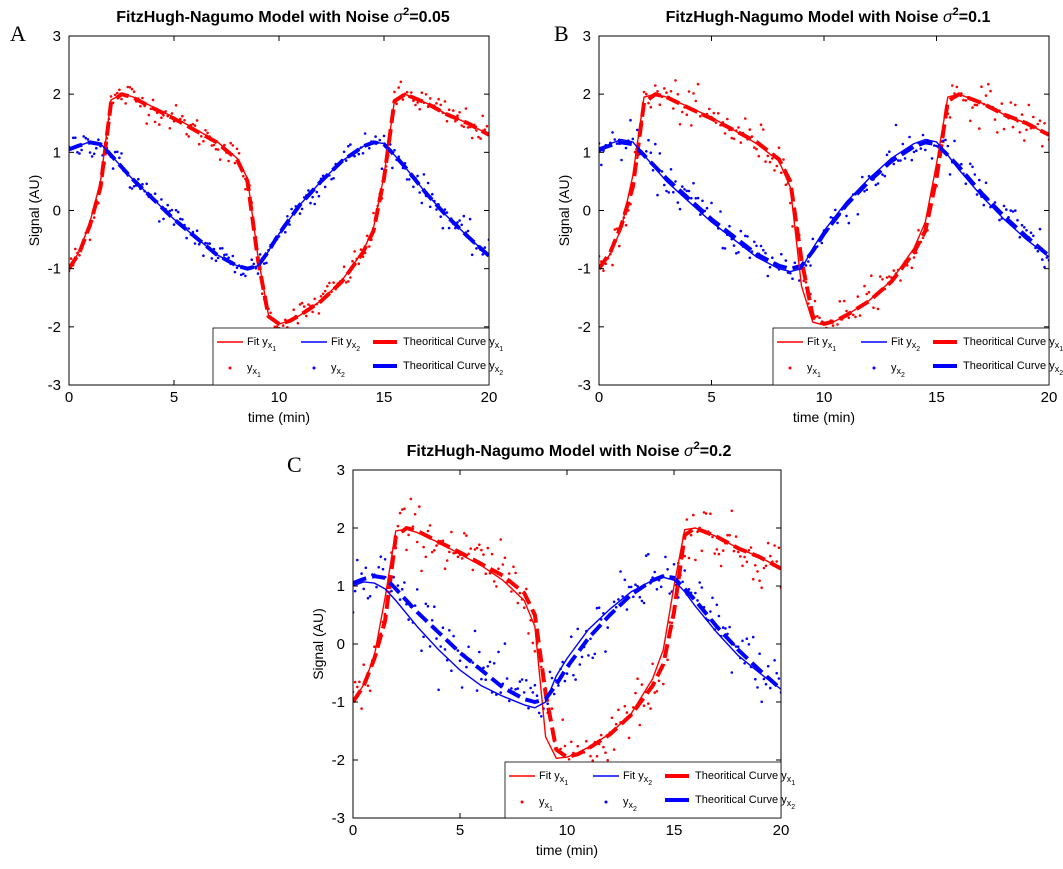 Image resolution: width=1063 pixels, height=869 pixels. I want to click on y-tick-label: 3, so click(57, 36).